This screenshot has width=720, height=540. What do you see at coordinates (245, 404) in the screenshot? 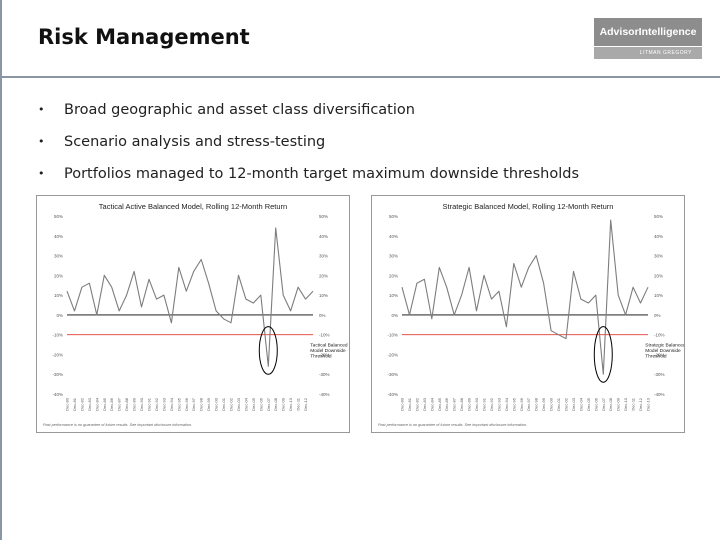
I see `x-tick-label: Dec-04` at bounding box center [245, 404].